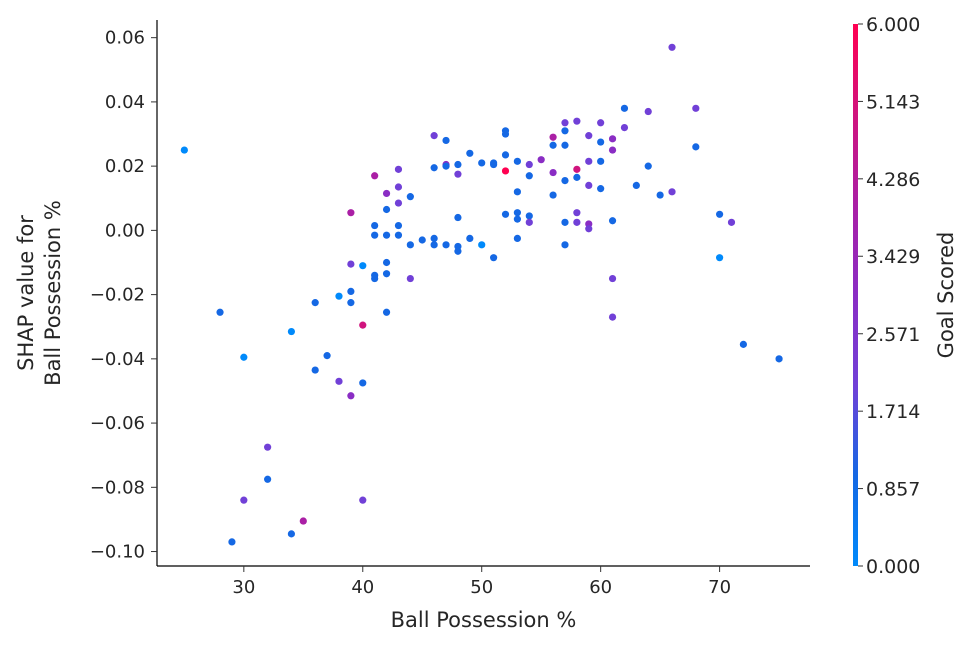 Image resolution: width=975 pixels, height=652 pixels. What do you see at coordinates (125, 166) in the screenshot?
I see `y-tick-label: 0.02` at bounding box center [125, 166].